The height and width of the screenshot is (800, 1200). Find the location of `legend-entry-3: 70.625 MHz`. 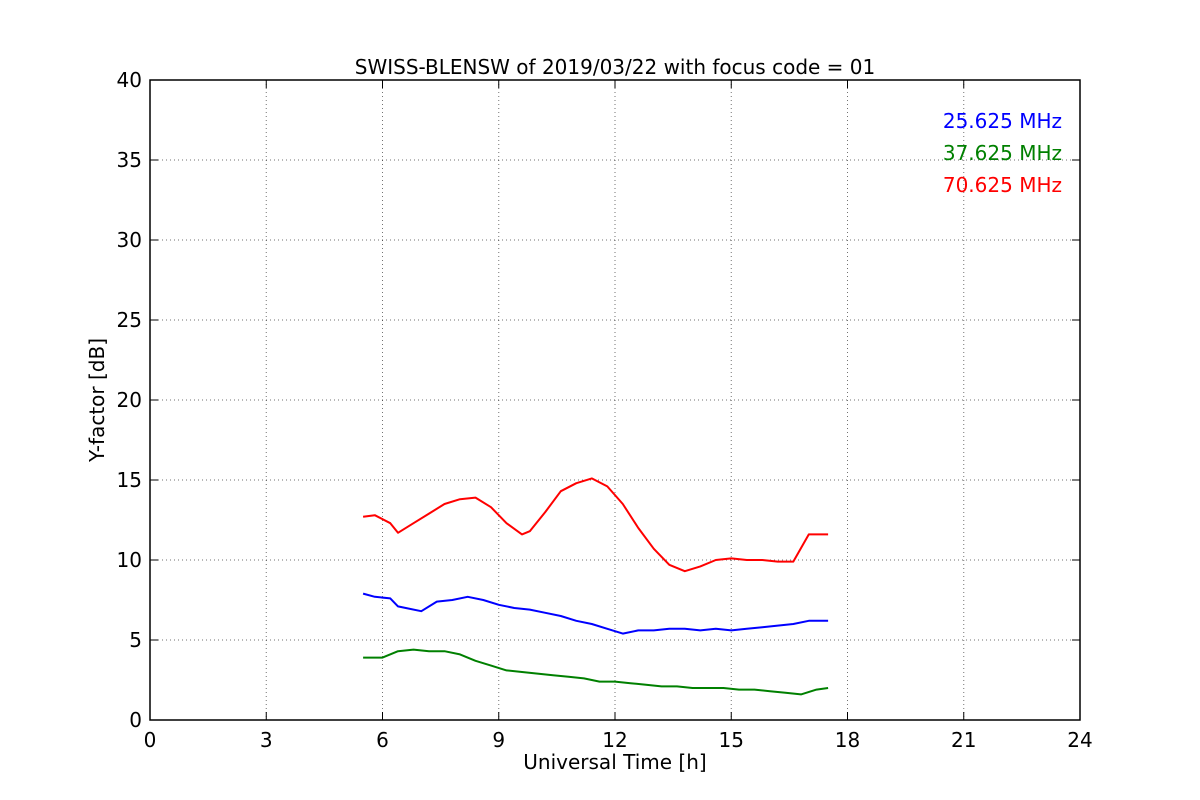

legend-entry-3: 70.625 MHz is located at coordinates (1002, 185).